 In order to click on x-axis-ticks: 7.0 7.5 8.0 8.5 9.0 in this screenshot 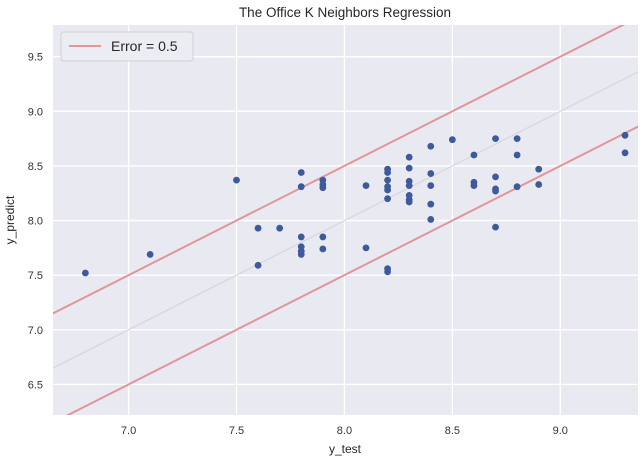, I will do `click(344, 431)`.